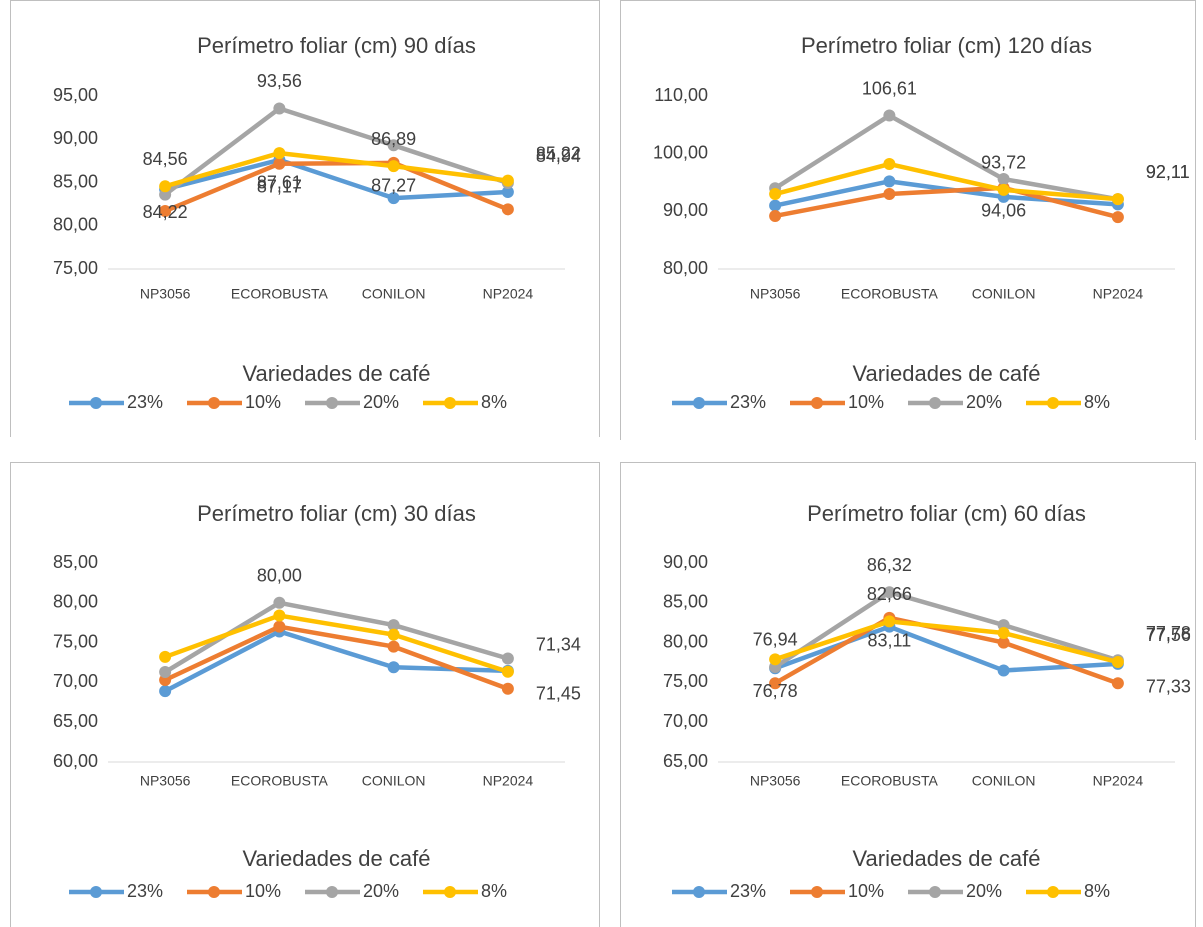 This screenshot has height=927, width=1203. I want to click on data-label: 77,78, so click(1168, 633).